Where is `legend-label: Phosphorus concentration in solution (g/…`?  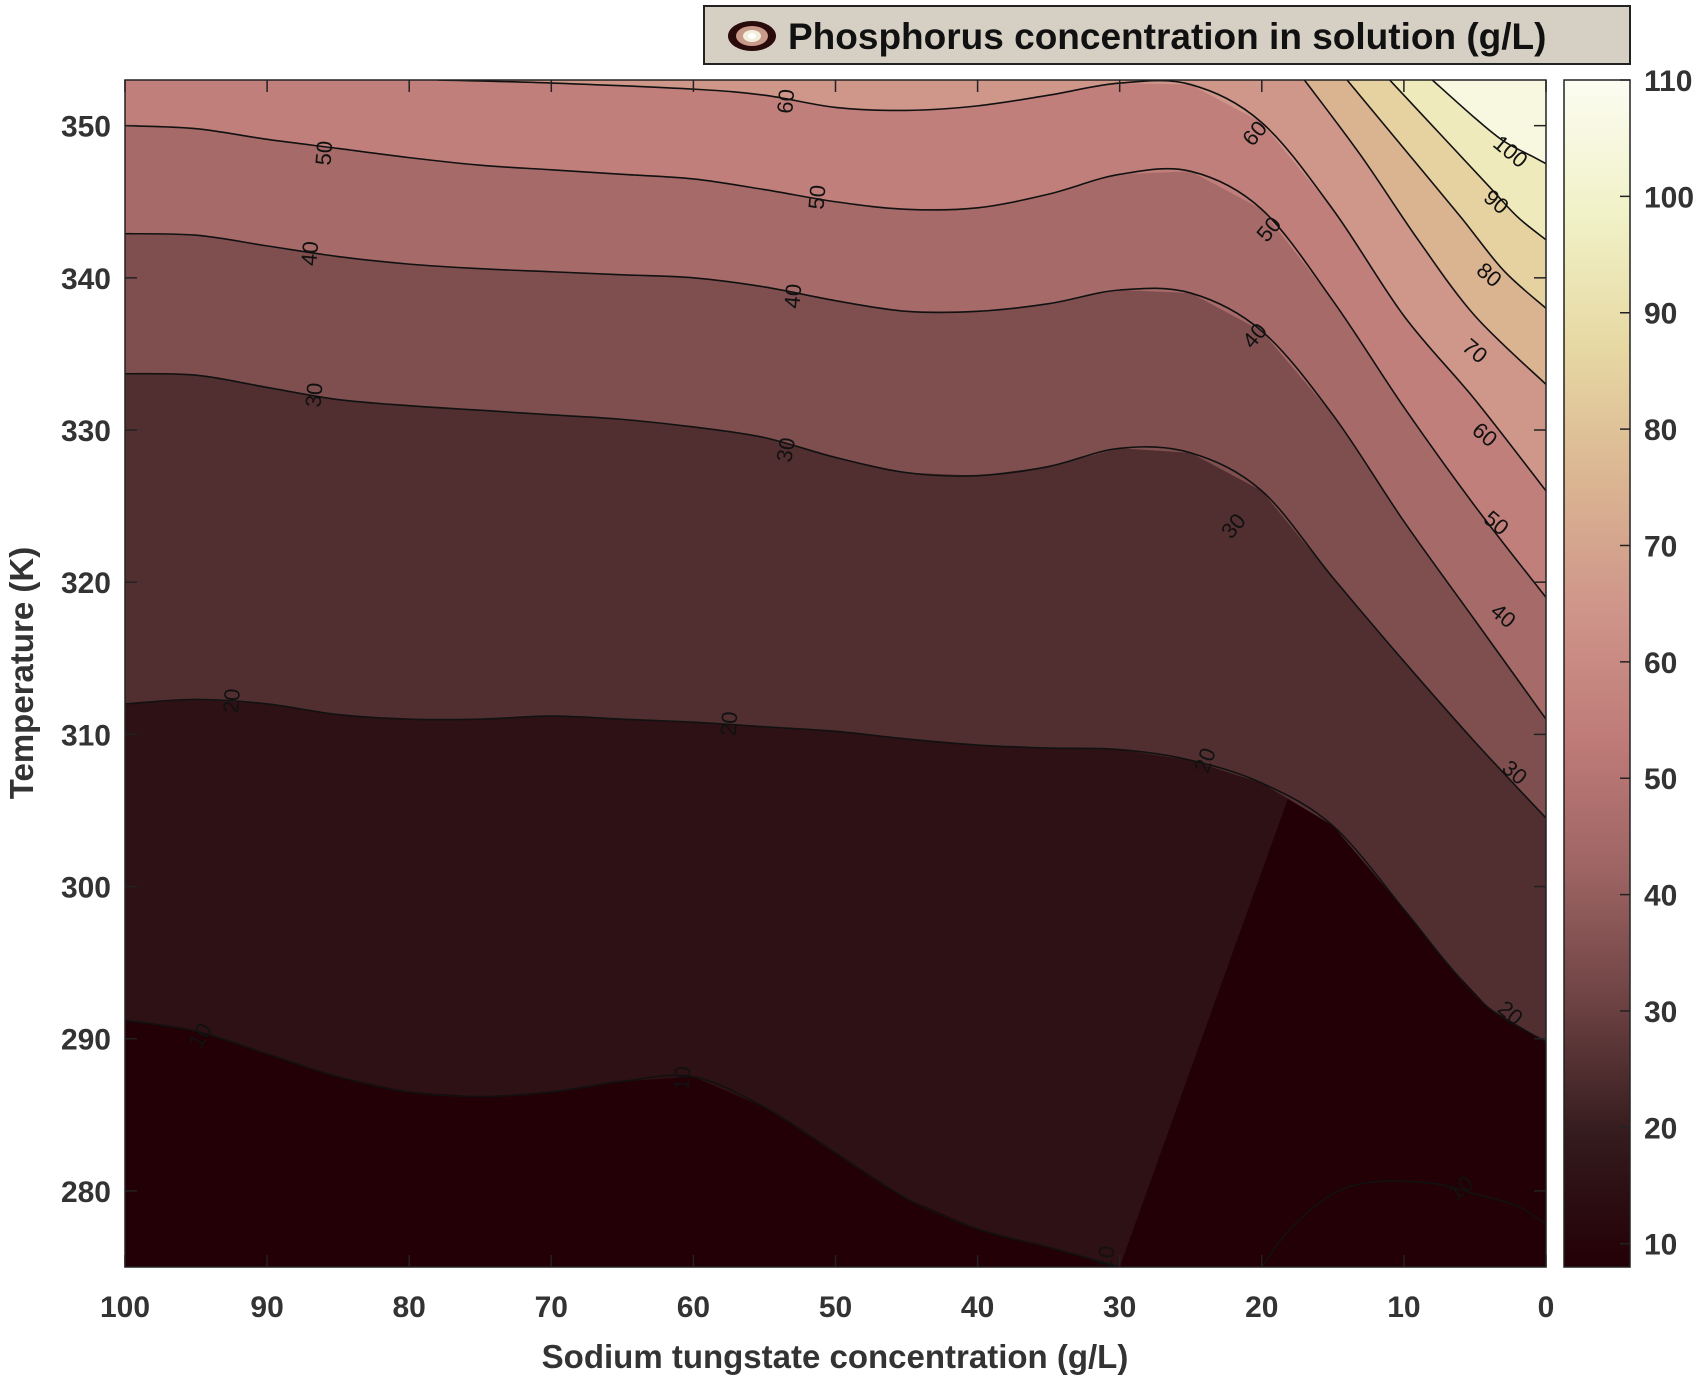
legend-label: Phosphorus concentration in solution (g/… is located at coordinates (1167, 36).